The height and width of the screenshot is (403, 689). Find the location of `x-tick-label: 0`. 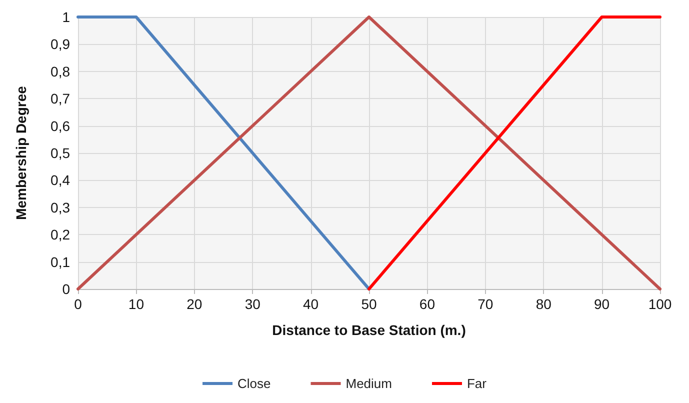

x-tick-label: 0 is located at coordinates (78, 304).